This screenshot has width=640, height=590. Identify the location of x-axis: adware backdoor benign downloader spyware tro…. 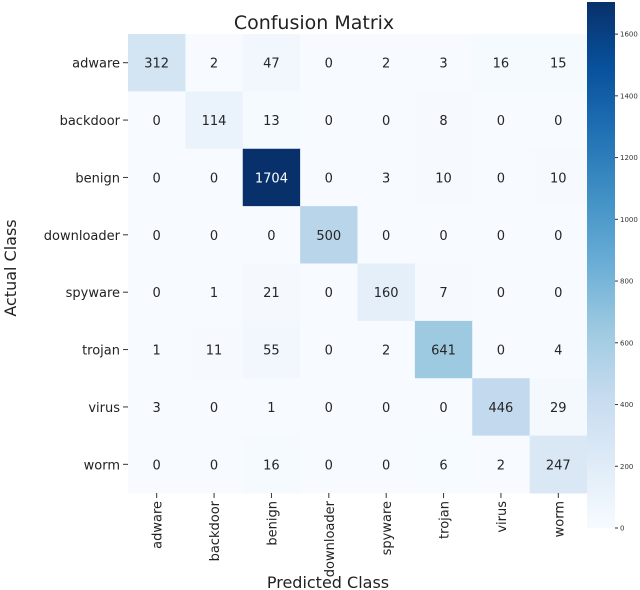
(359, 535).